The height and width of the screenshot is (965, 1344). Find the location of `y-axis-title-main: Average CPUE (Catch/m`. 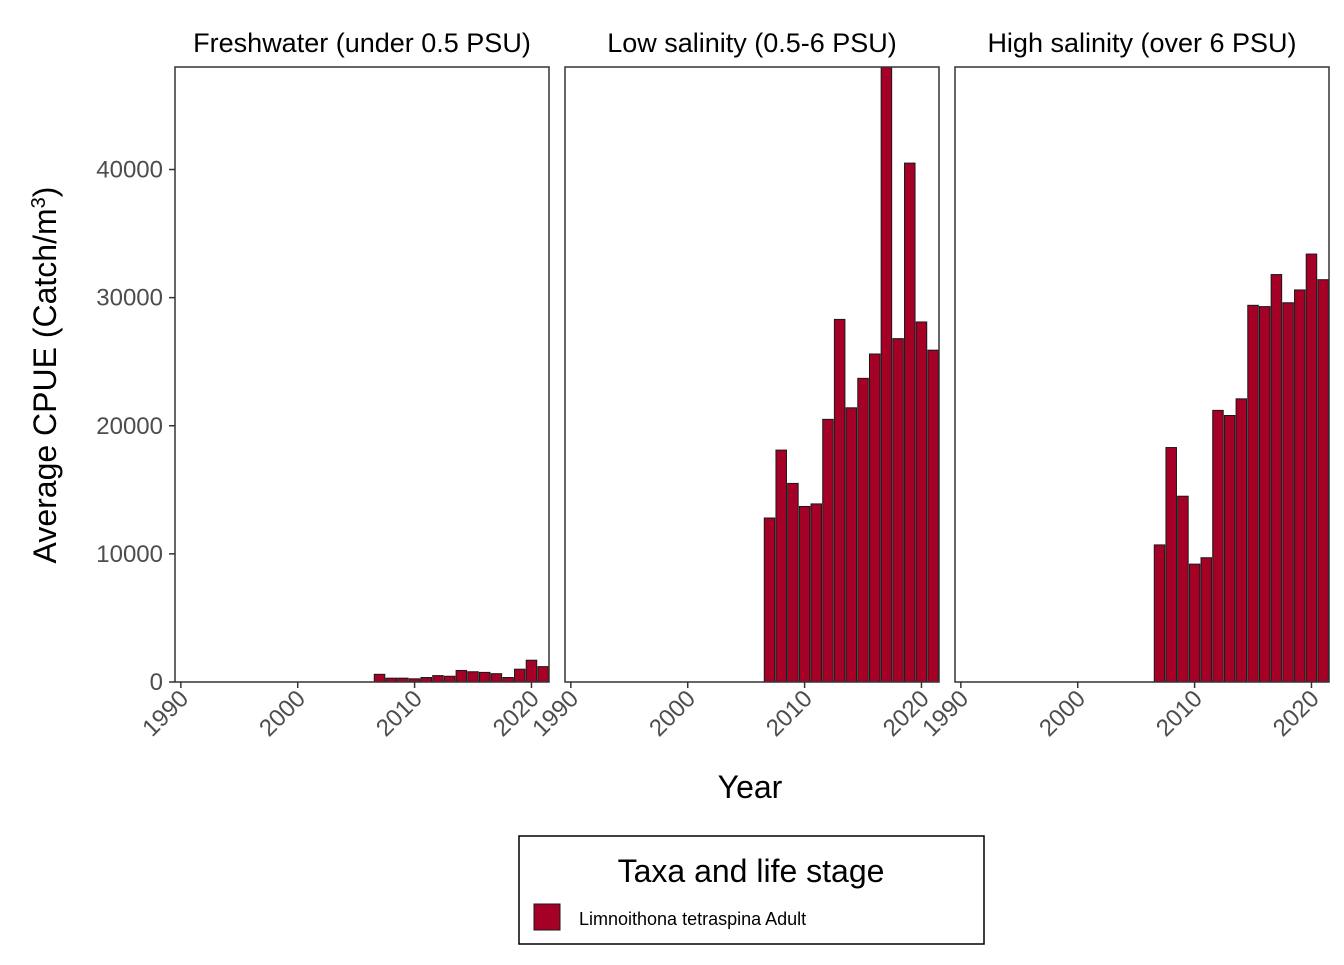

y-axis-title-main: Average CPUE (Catch/m is located at coordinates (45, 385).